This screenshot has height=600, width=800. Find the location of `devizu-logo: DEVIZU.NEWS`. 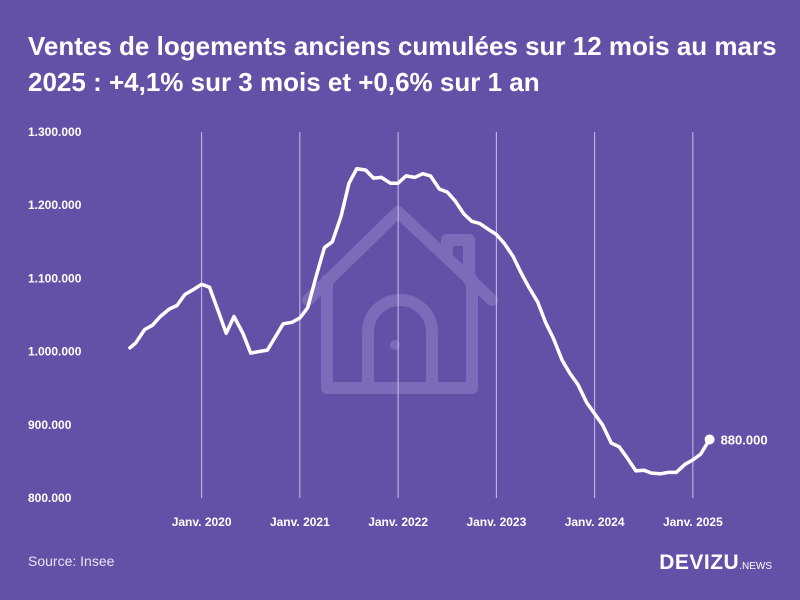

devizu-logo: DEVIZU.NEWS is located at coordinates (715, 563).